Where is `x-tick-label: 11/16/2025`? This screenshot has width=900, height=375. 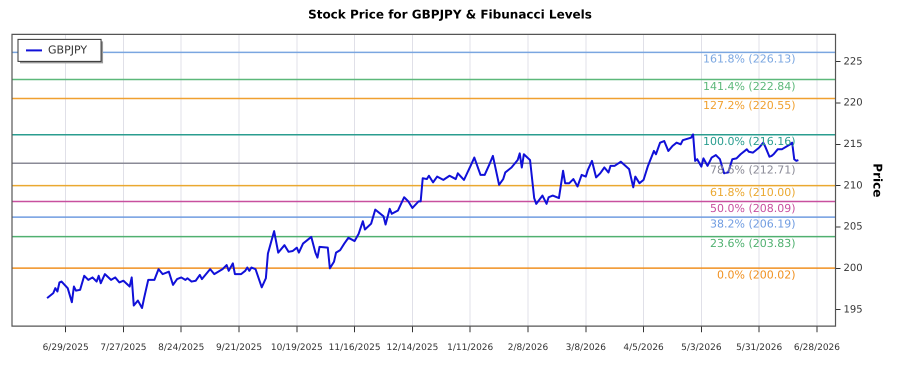 x-tick-label: 11/16/2025 is located at coordinates (354, 347).